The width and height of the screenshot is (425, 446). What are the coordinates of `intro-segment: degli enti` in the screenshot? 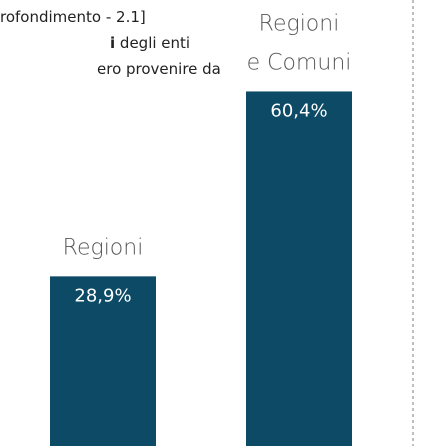 It's located at (152, 43).